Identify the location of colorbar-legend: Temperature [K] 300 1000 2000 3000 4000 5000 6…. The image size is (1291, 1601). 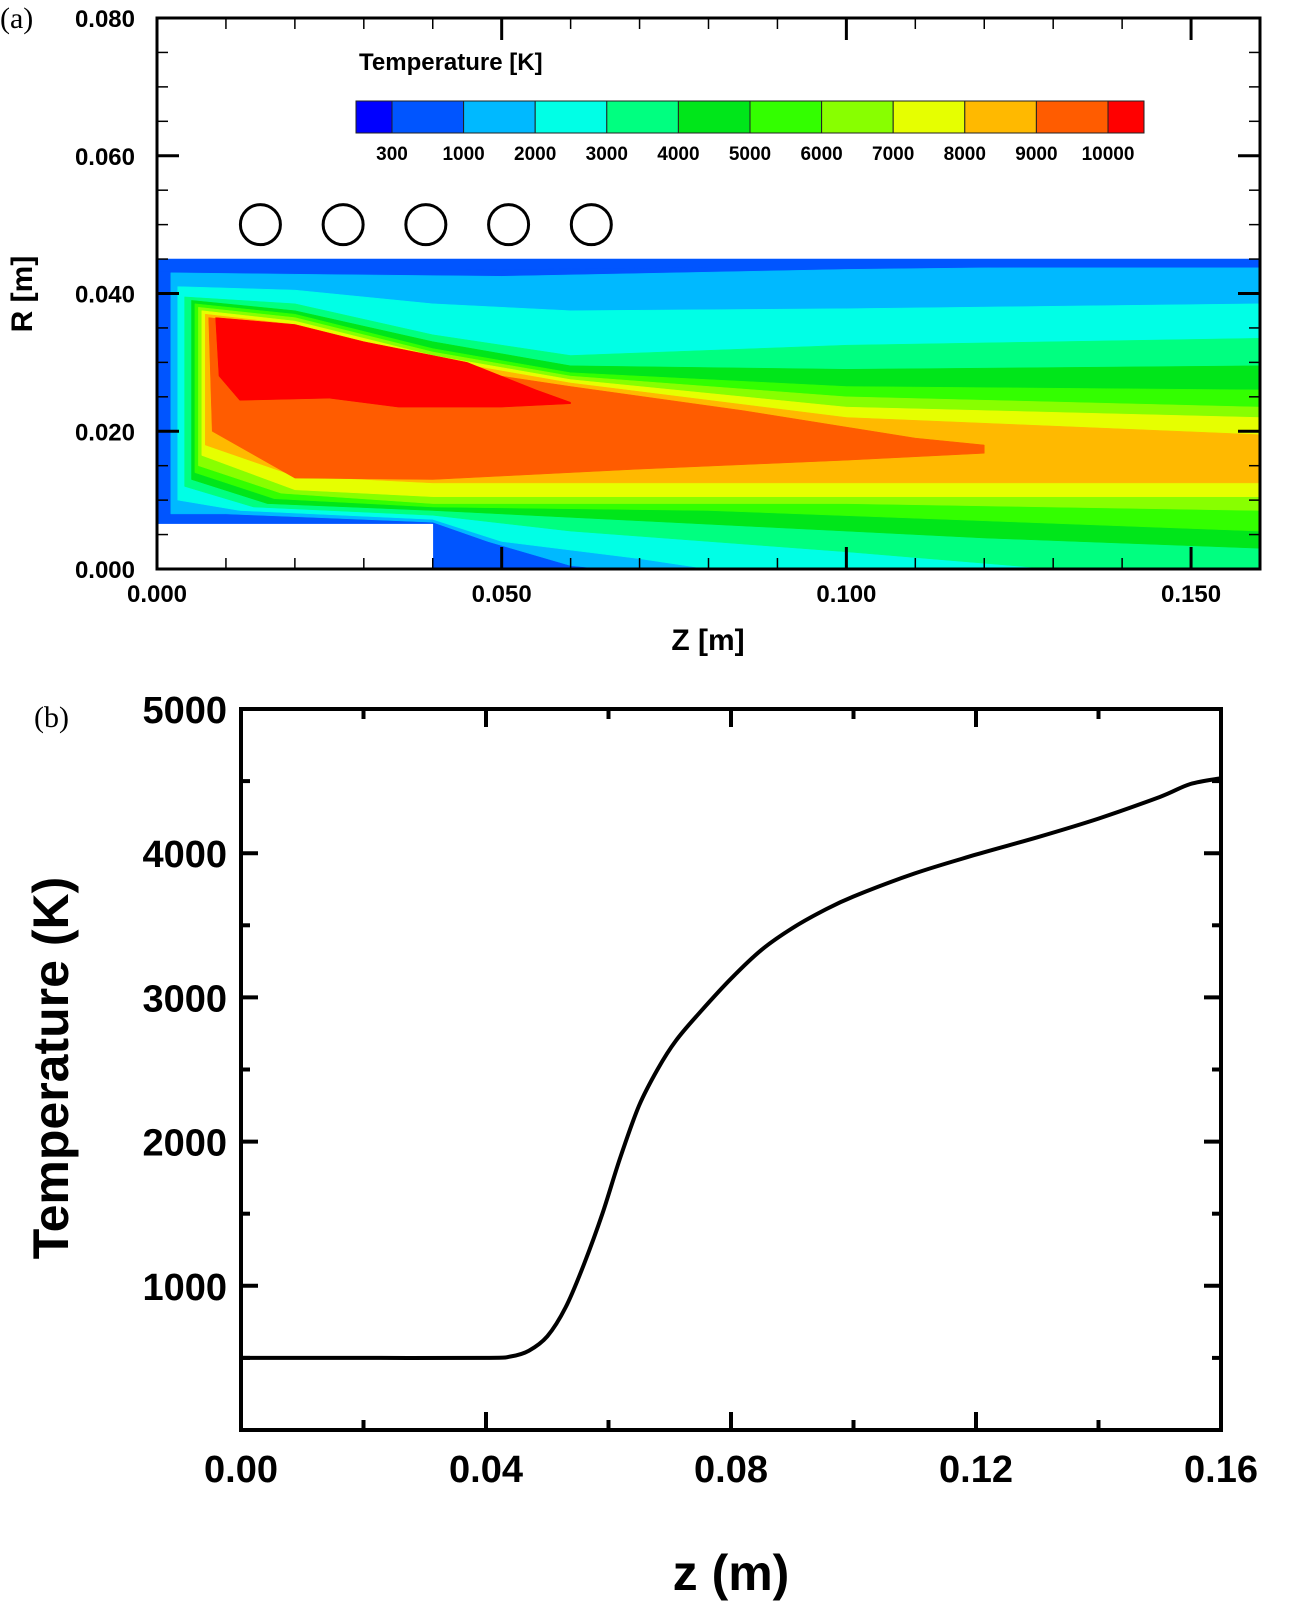
(750, 107).